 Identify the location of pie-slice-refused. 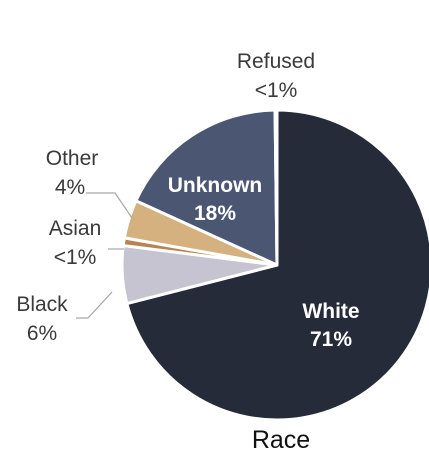
(276, 187).